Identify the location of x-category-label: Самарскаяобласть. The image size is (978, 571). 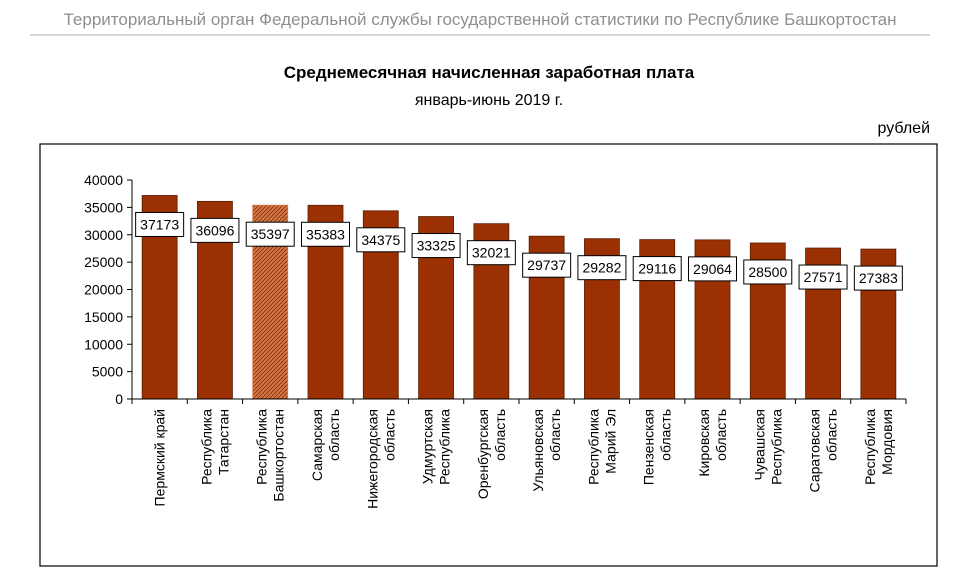
(325, 445).